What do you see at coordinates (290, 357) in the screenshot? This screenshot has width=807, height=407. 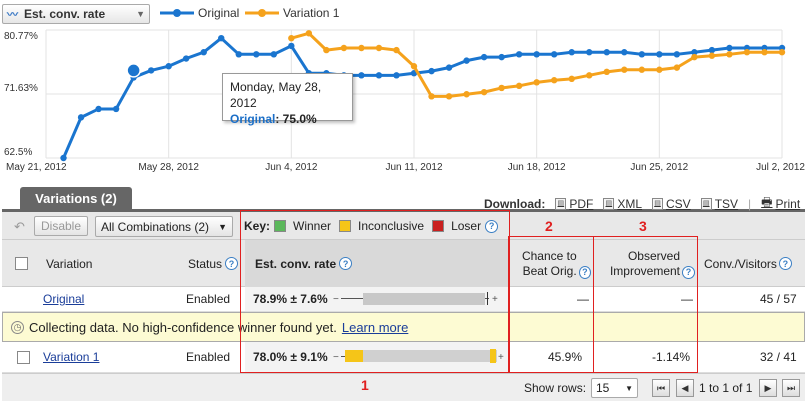 I see `rate-value: 78.0% ± 9.1%` at bounding box center [290, 357].